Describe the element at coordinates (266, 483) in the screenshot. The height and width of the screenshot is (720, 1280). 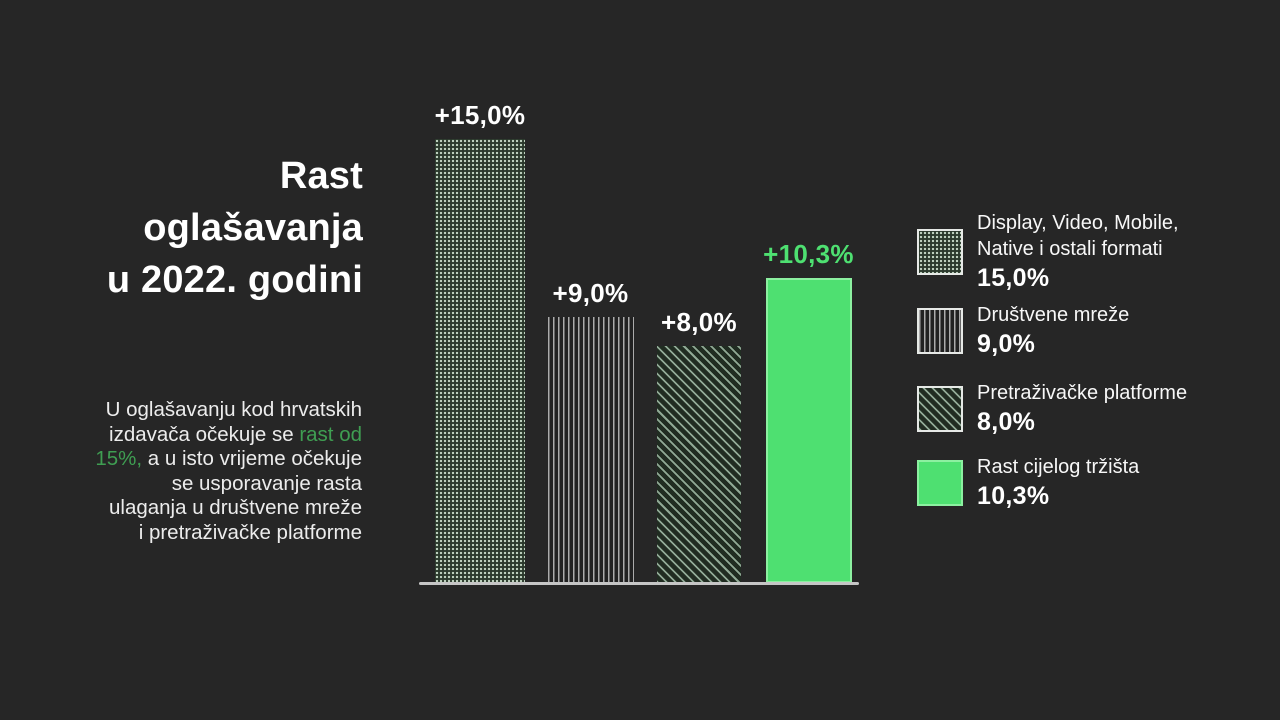
I see `paragraph-text: se usporavanje rasta` at that location.